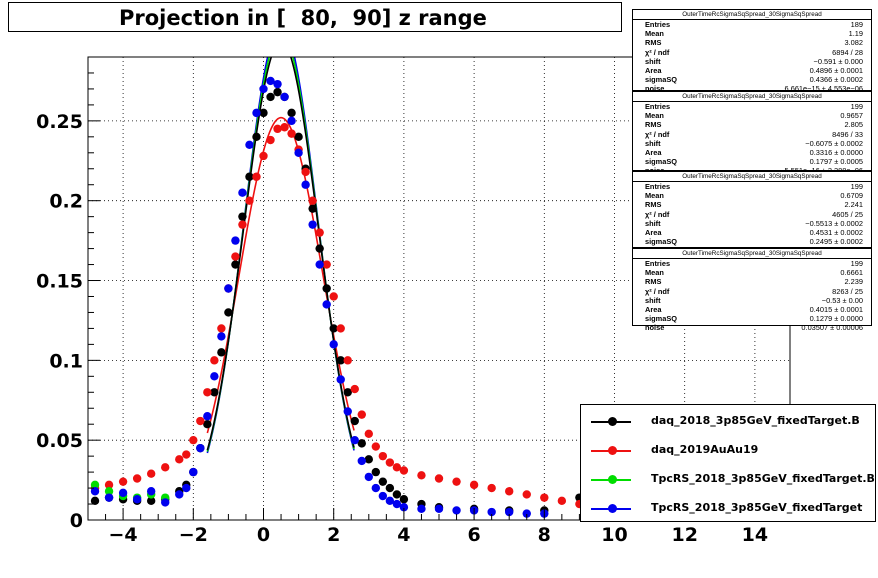  What do you see at coordinates (856, 24) in the screenshot?
I see `stats-value: 189` at bounding box center [856, 24].